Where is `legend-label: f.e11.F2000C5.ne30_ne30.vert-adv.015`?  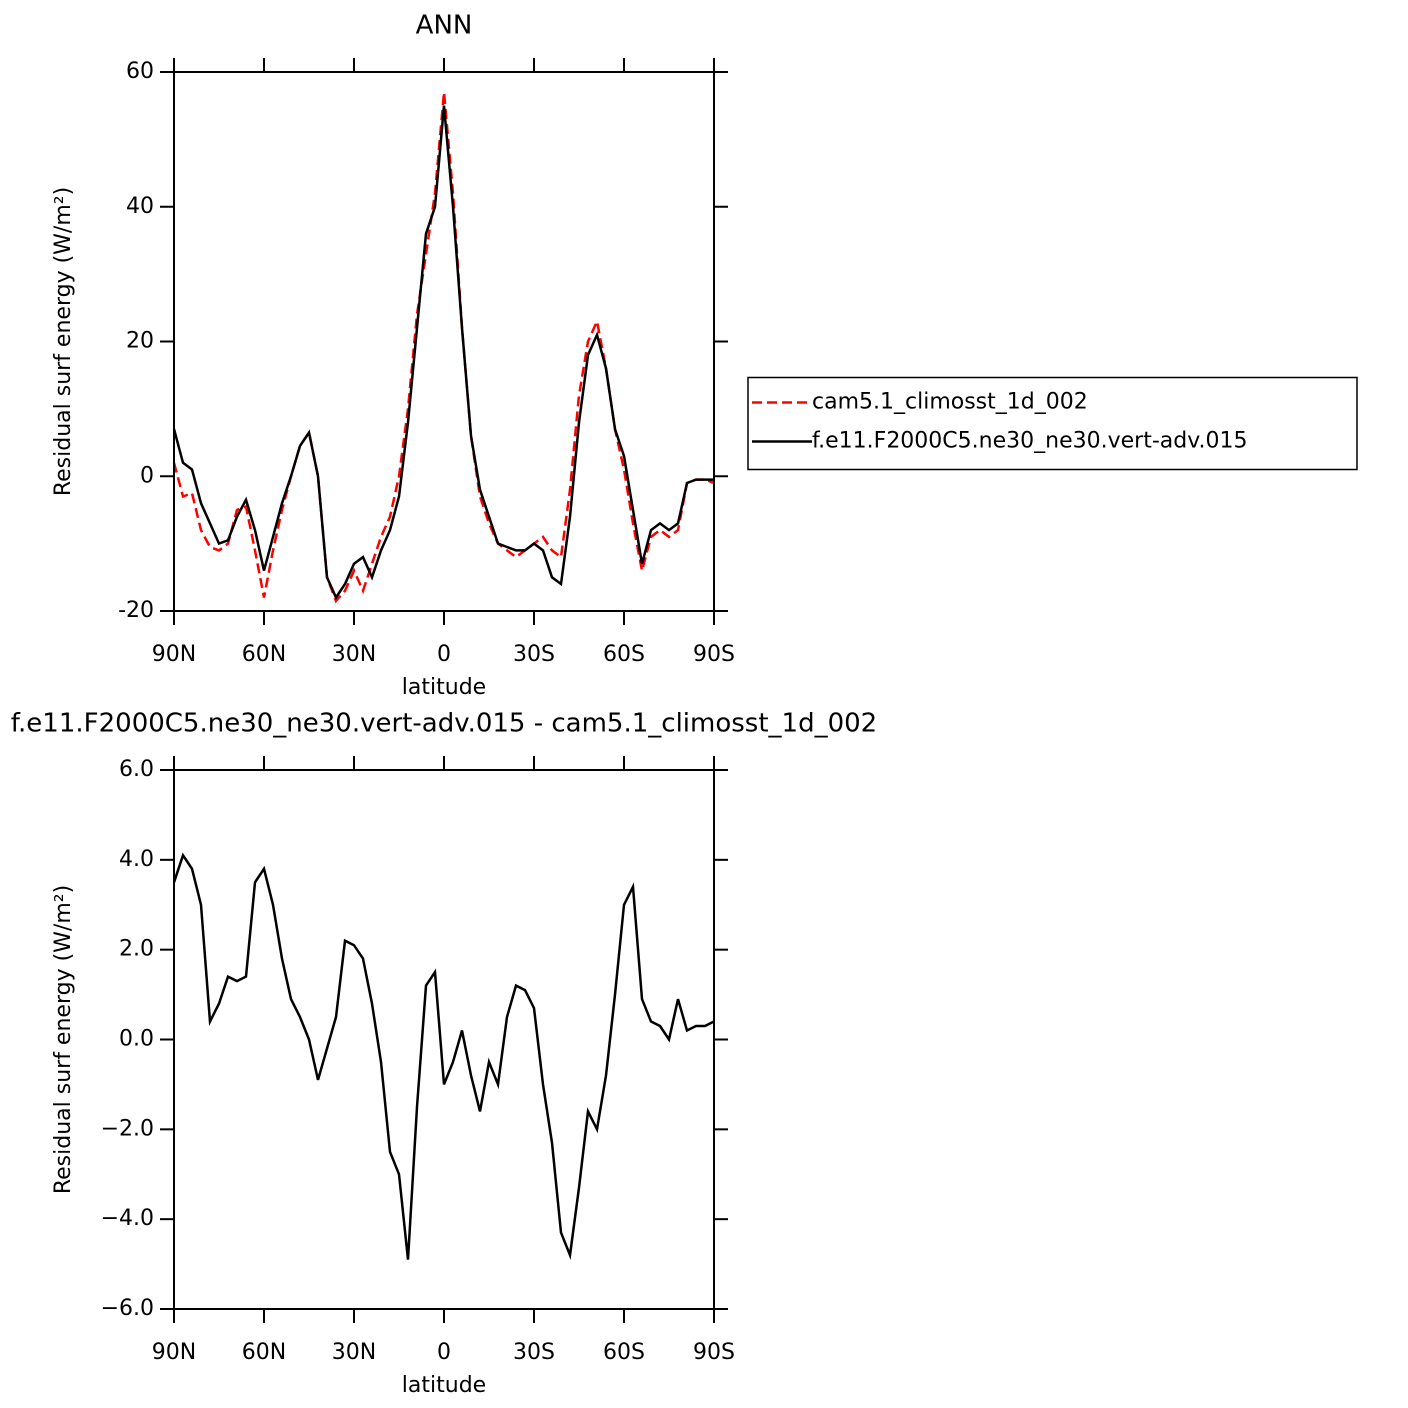
legend-label: f.e11.F2000C5.ne30_ne30.vert-adv.015 is located at coordinates (1030, 441).